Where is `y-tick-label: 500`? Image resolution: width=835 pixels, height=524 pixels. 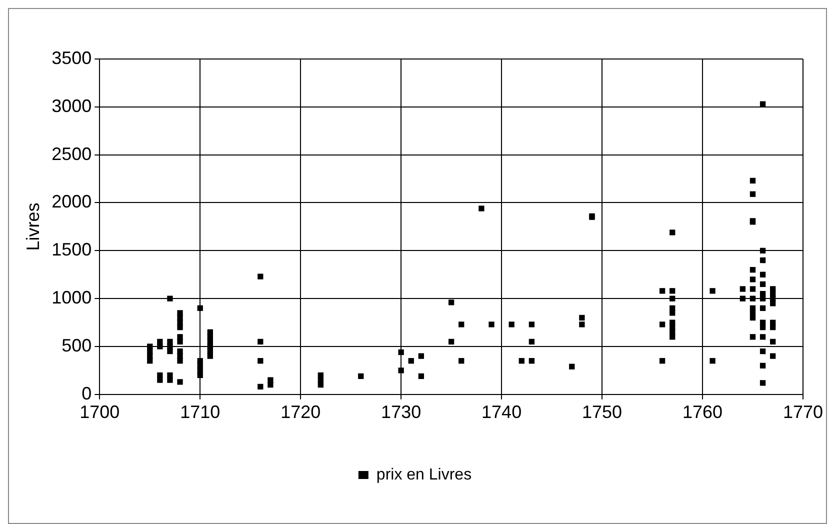
y-tick-label: 500 is located at coordinates (77, 345).